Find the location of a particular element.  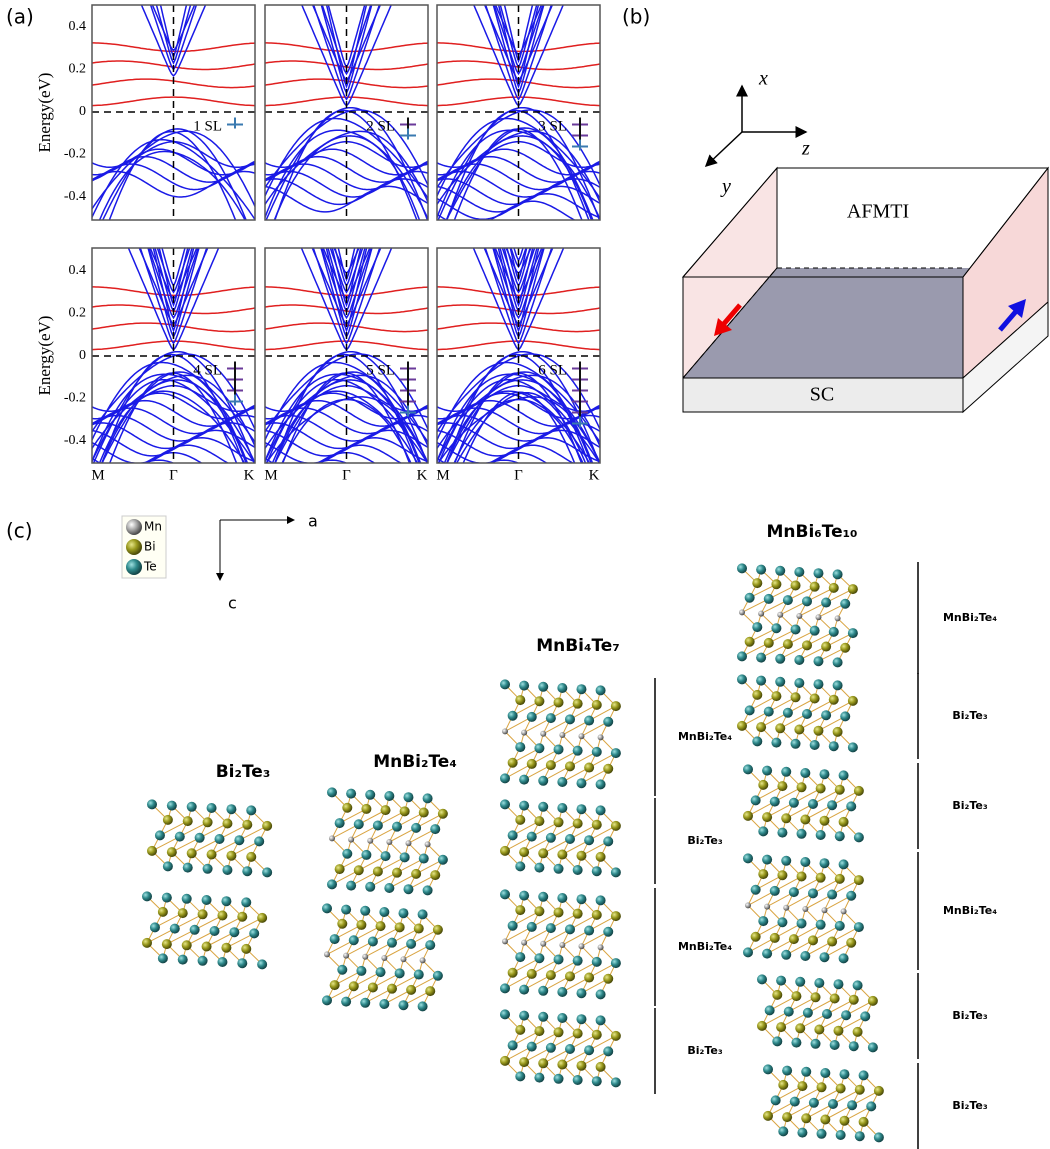

axis-label: x is located at coordinates (763, 79).